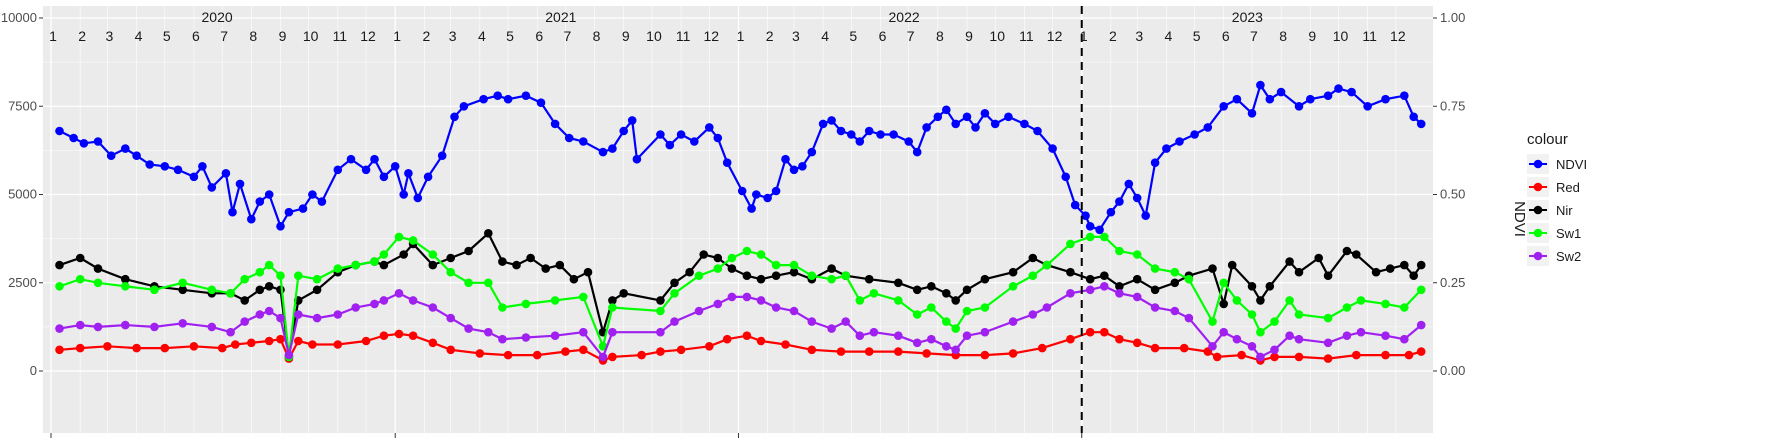 Image resolution: width=1773 pixels, height=442 pixels. I want to click on month-label: 6, so click(196, 36).